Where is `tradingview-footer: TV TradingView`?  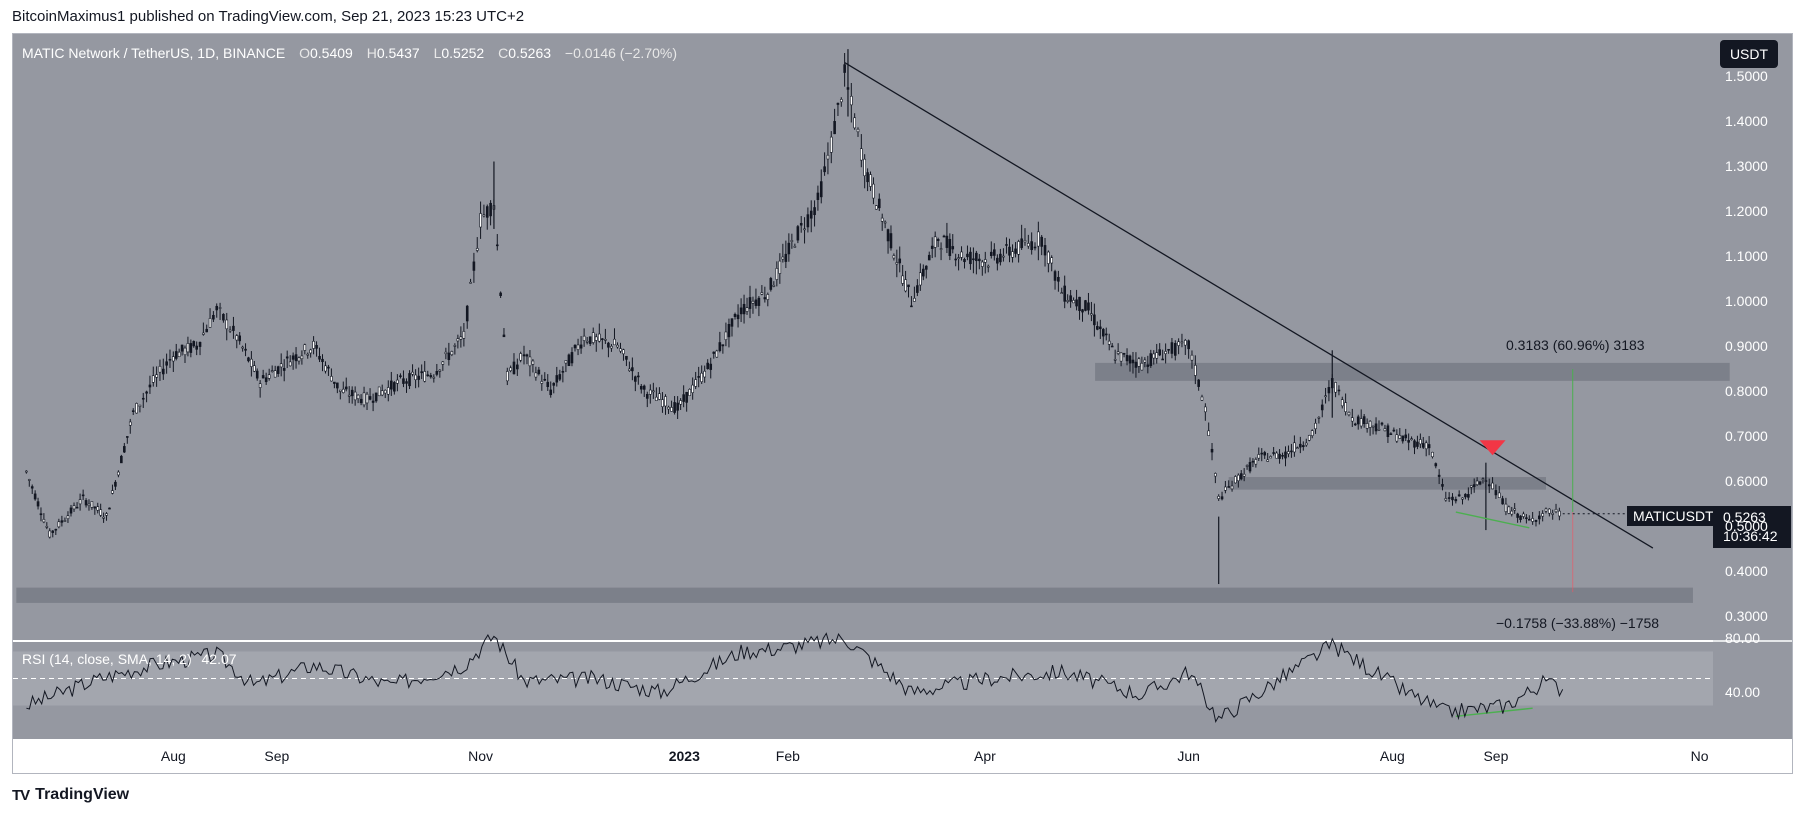 tradingview-footer: TV TradingView is located at coordinates (70, 795).